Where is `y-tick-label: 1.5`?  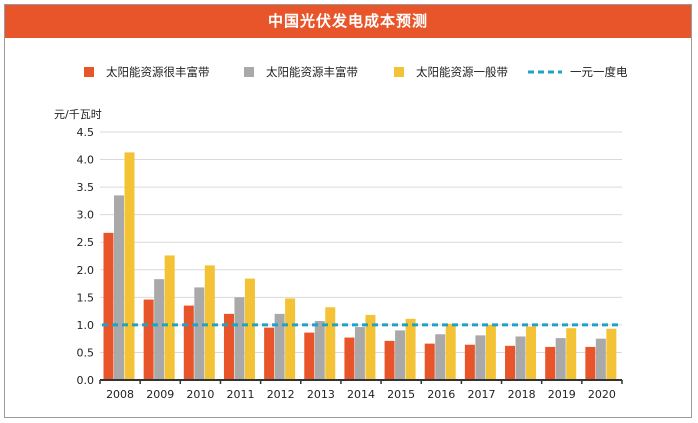
y-tick-label: 1.5 is located at coordinates (86, 297).